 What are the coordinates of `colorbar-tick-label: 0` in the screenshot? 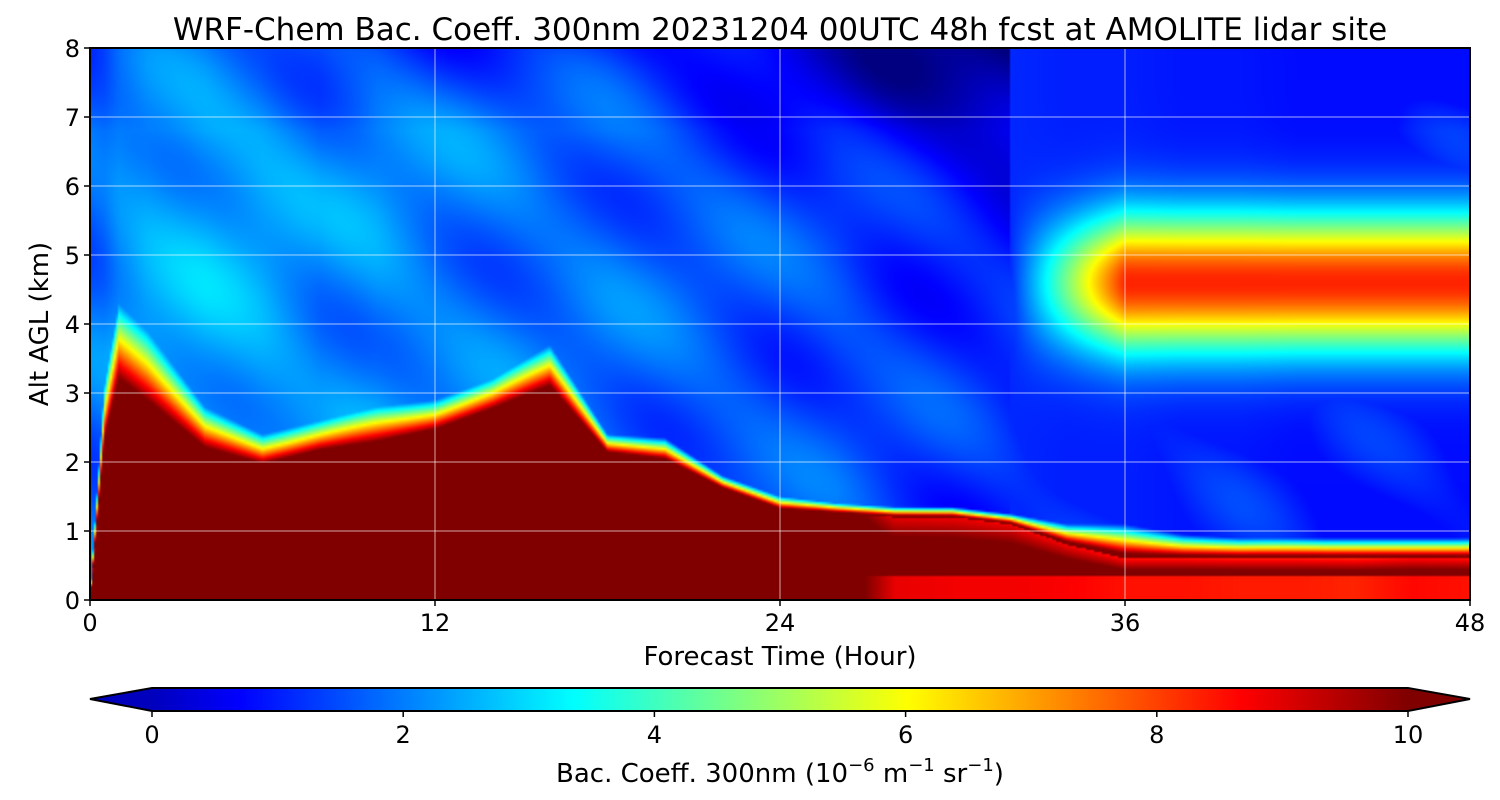 It's located at (151, 735).